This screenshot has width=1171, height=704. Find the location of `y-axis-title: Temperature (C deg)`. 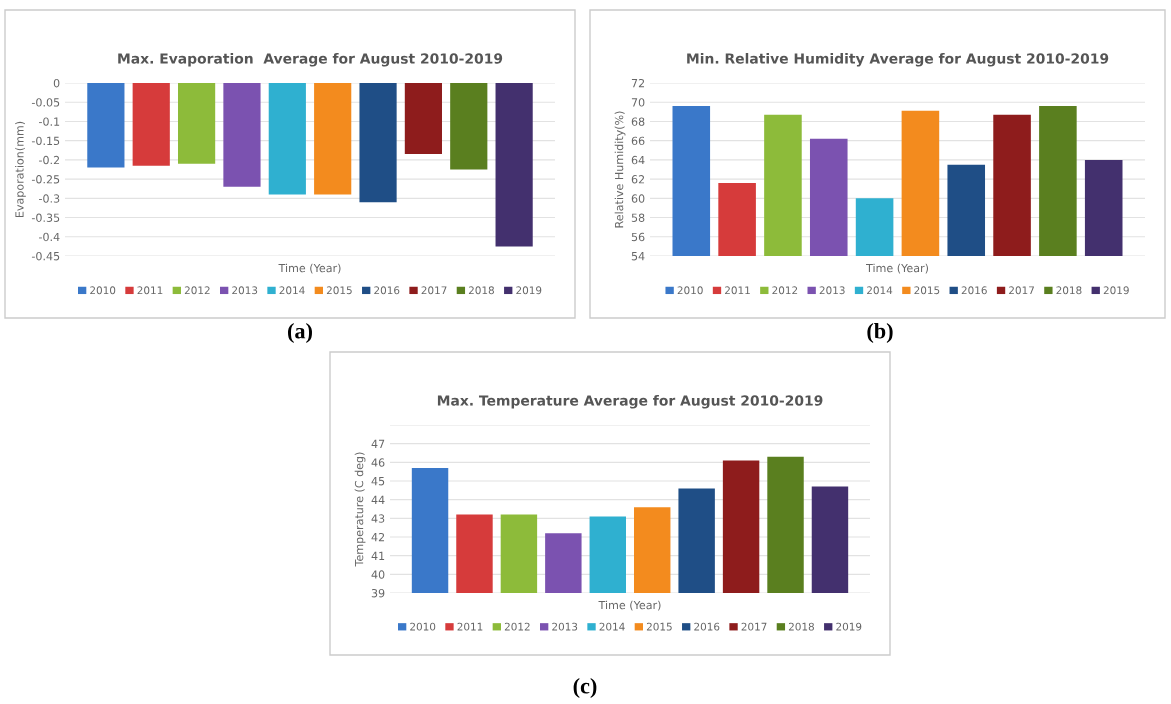

y-axis-title: Temperature (C deg) is located at coordinates (360, 509).